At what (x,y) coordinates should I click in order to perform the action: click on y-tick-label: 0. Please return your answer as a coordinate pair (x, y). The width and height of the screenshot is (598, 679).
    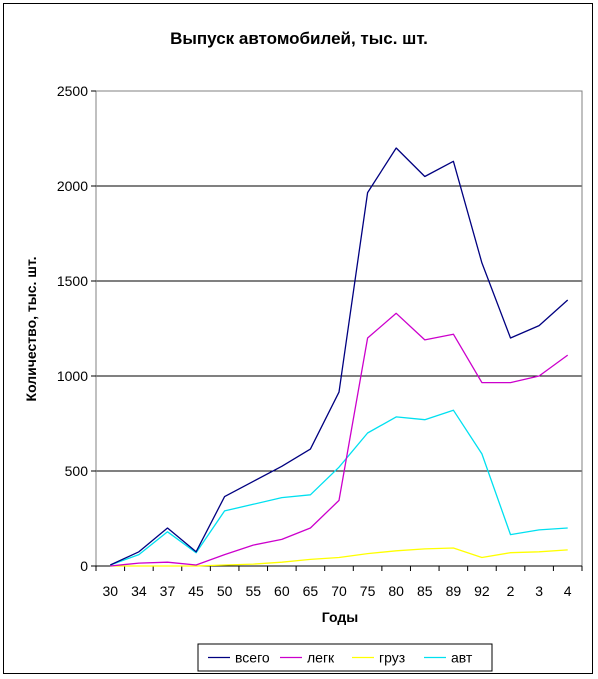
    Looking at the image, I should click on (84, 566).